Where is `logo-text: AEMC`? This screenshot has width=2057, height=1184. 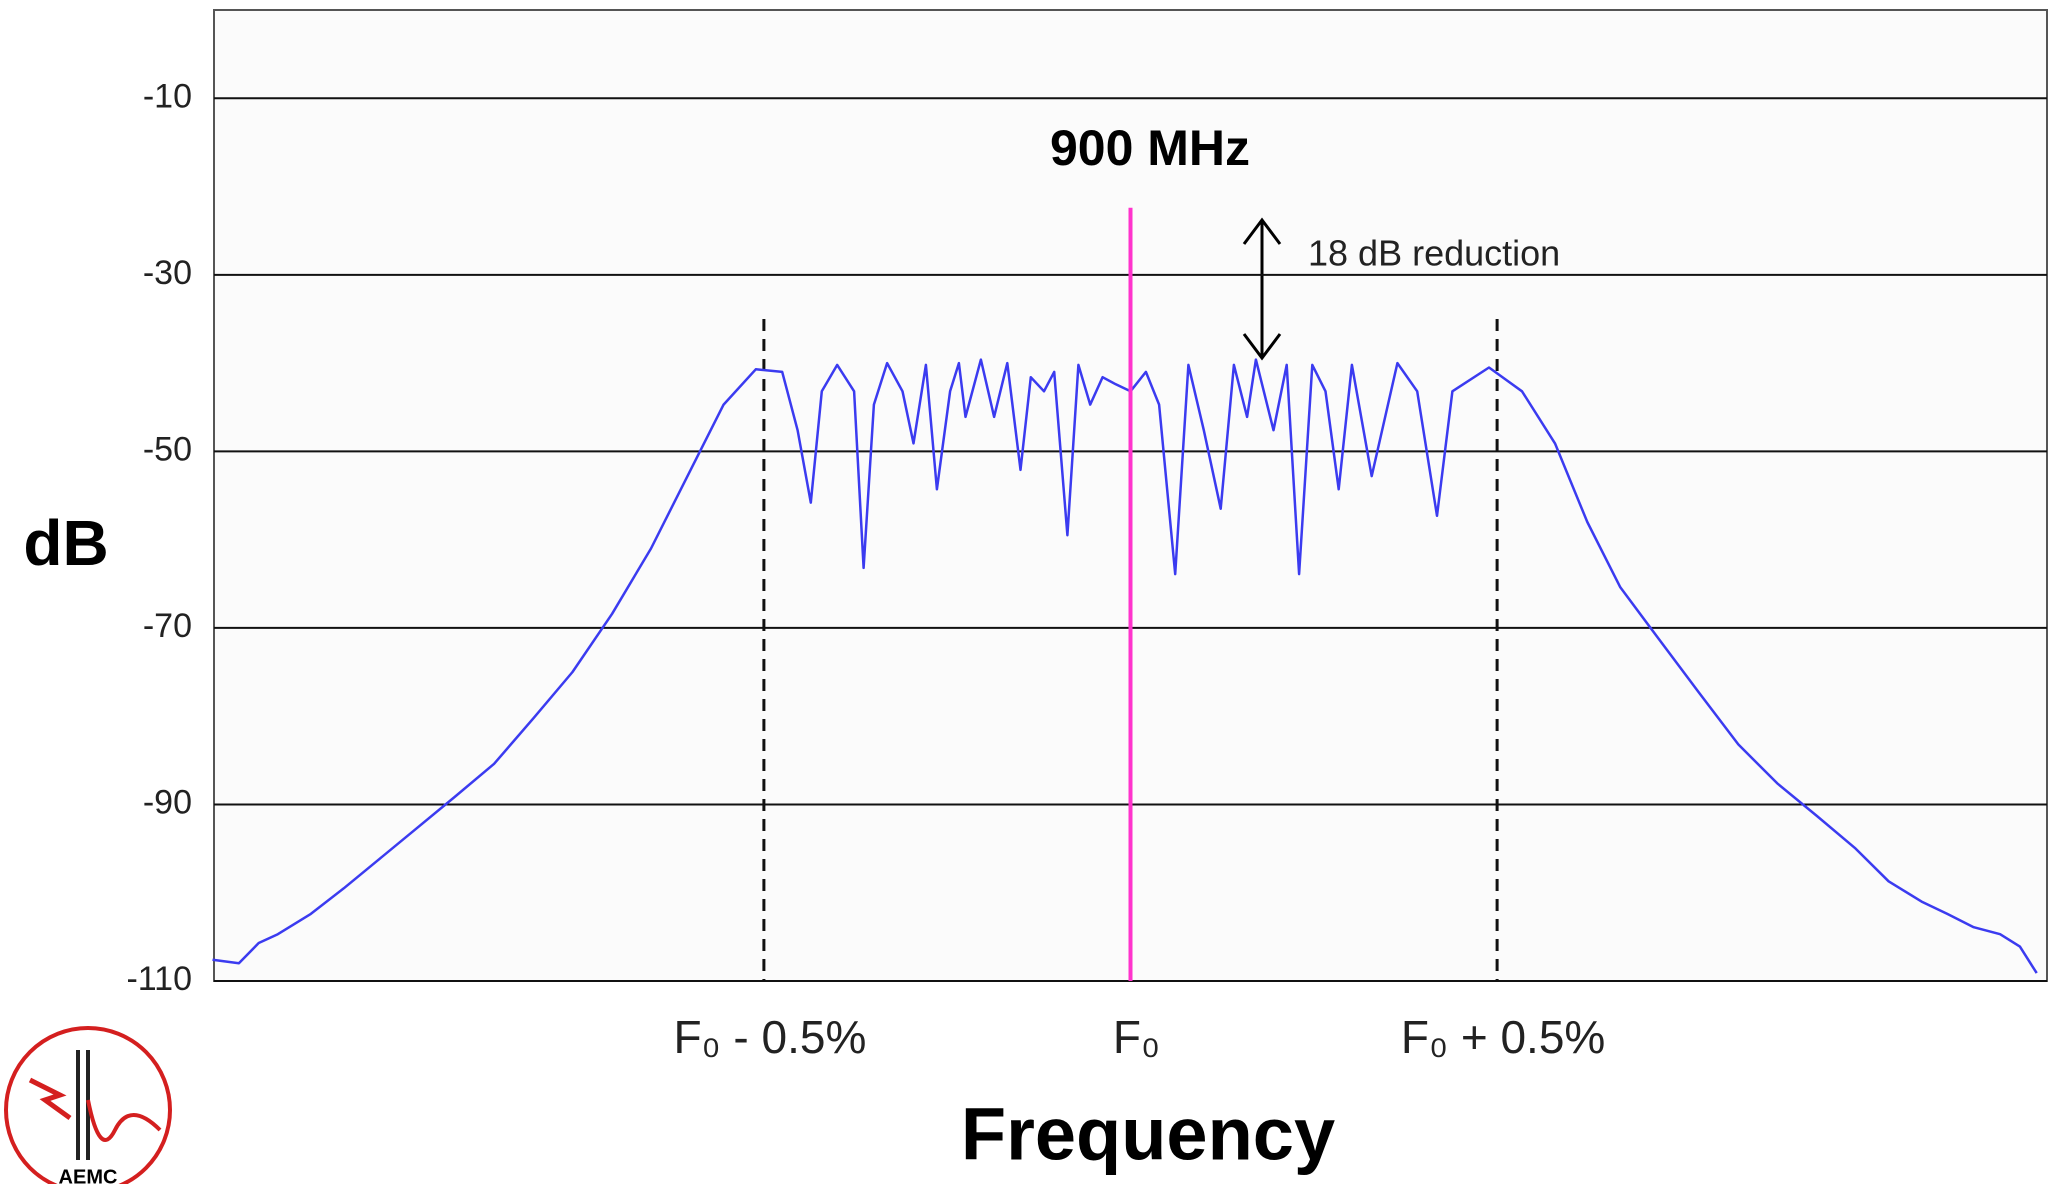
logo-text: AEMC is located at coordinates (88, 1175).